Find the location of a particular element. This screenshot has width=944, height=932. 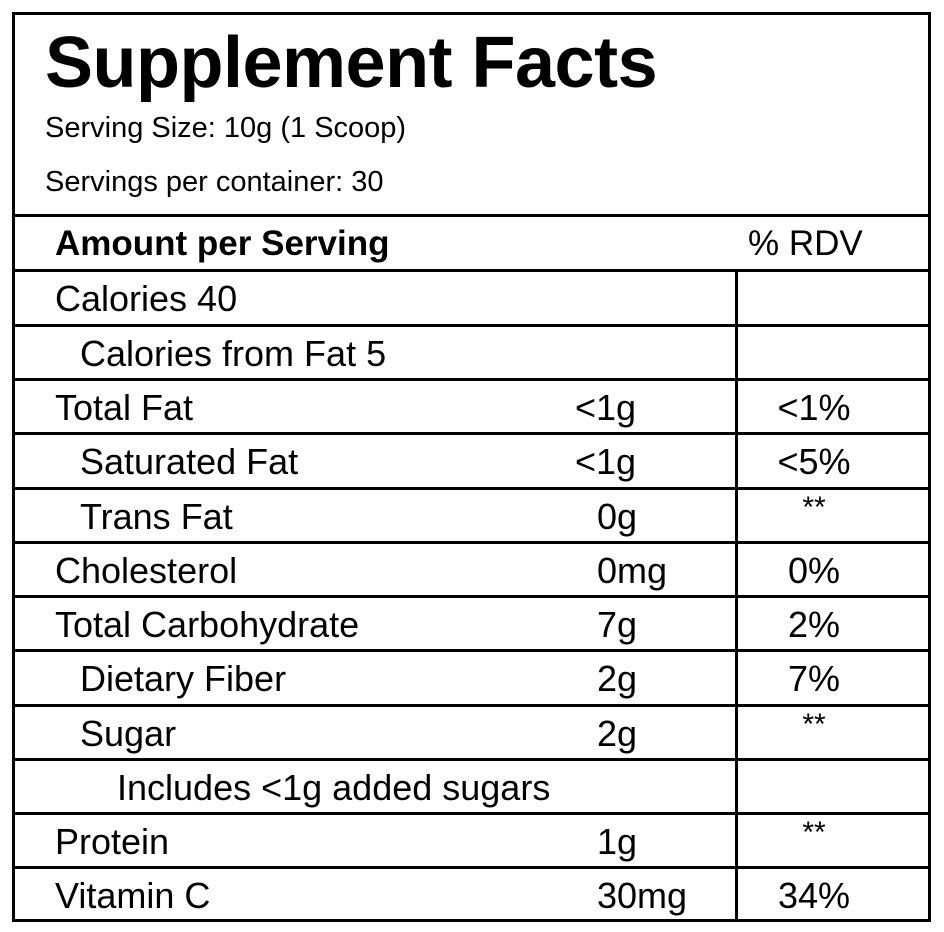

nutrient-label: Includes <1g added sugars is located at coordinates (334, 787).